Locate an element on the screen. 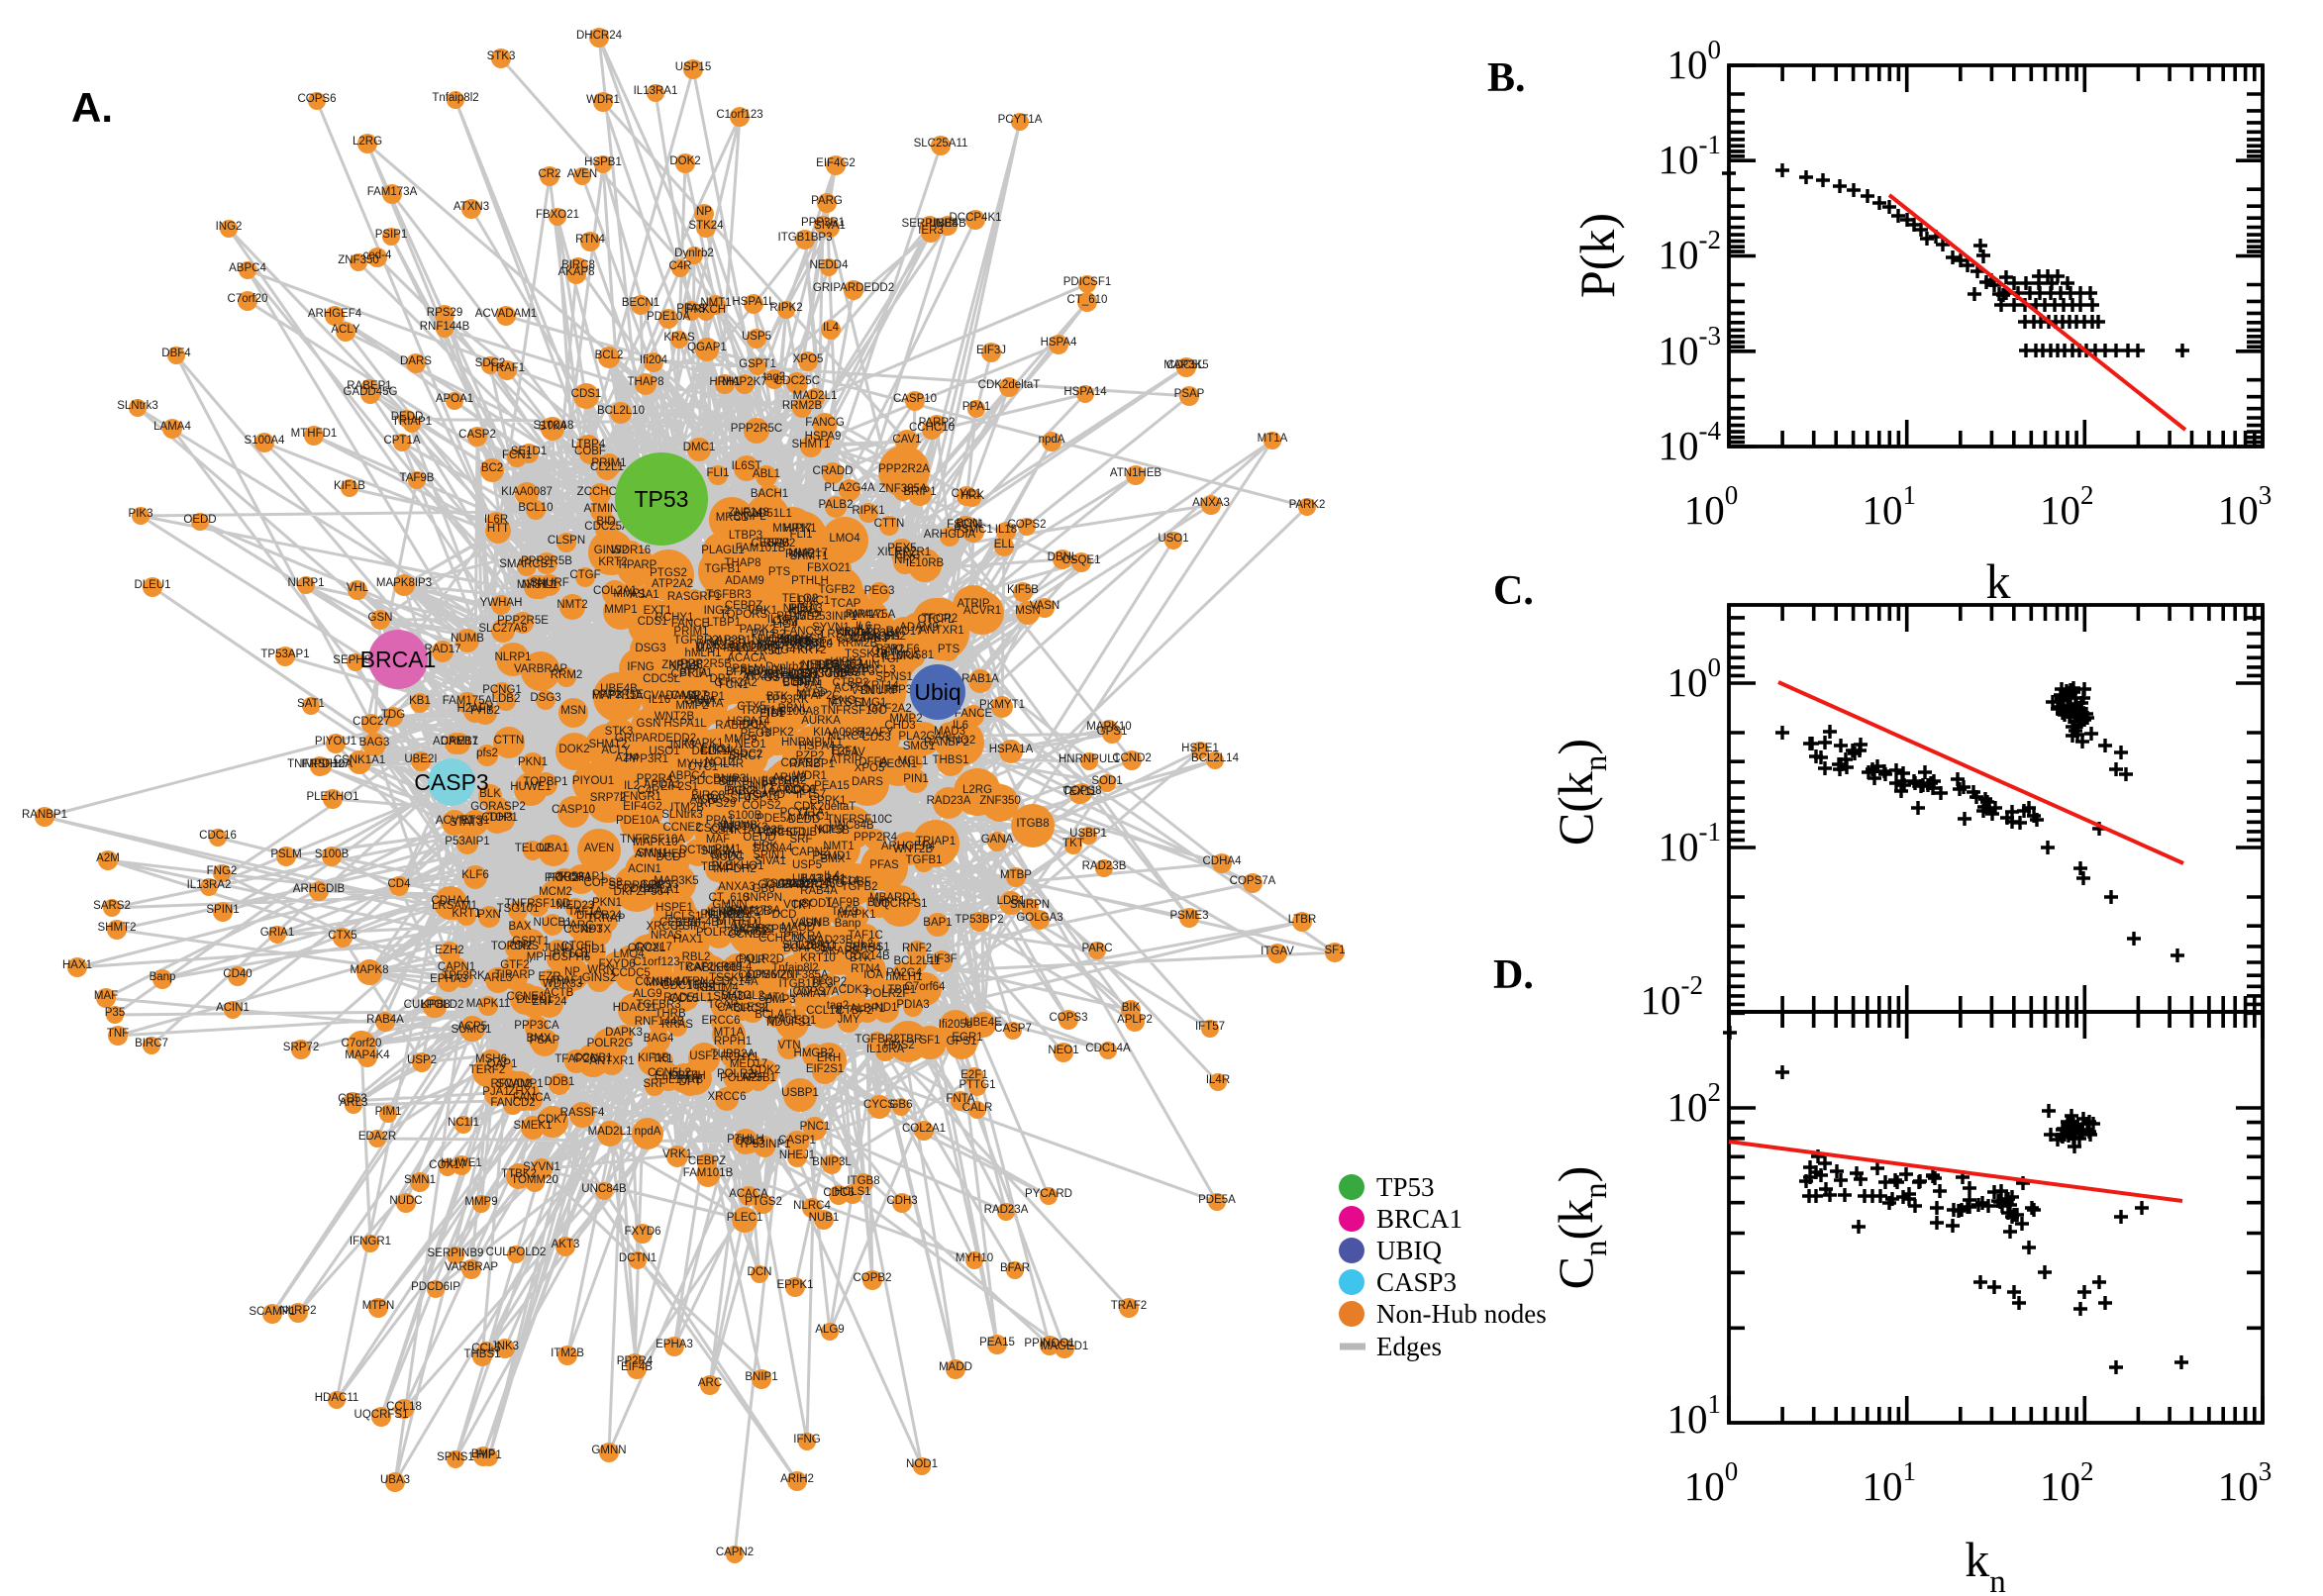 This screenshot has width=2323, height=1596. svg-text: DBF4 is located at coordinates (176, 353).